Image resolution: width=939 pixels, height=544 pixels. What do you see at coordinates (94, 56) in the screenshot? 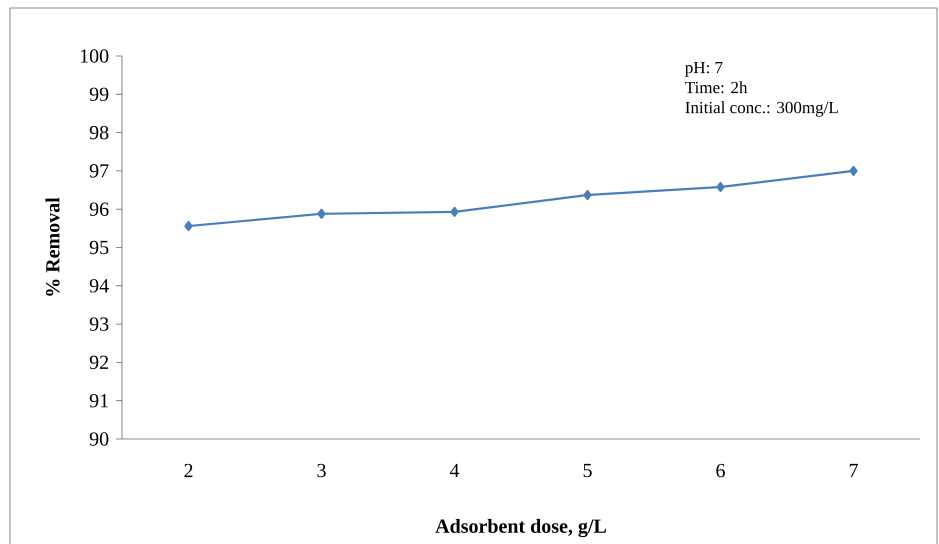
I see `y-tick-label: 100` at bounding box center [94, 56].